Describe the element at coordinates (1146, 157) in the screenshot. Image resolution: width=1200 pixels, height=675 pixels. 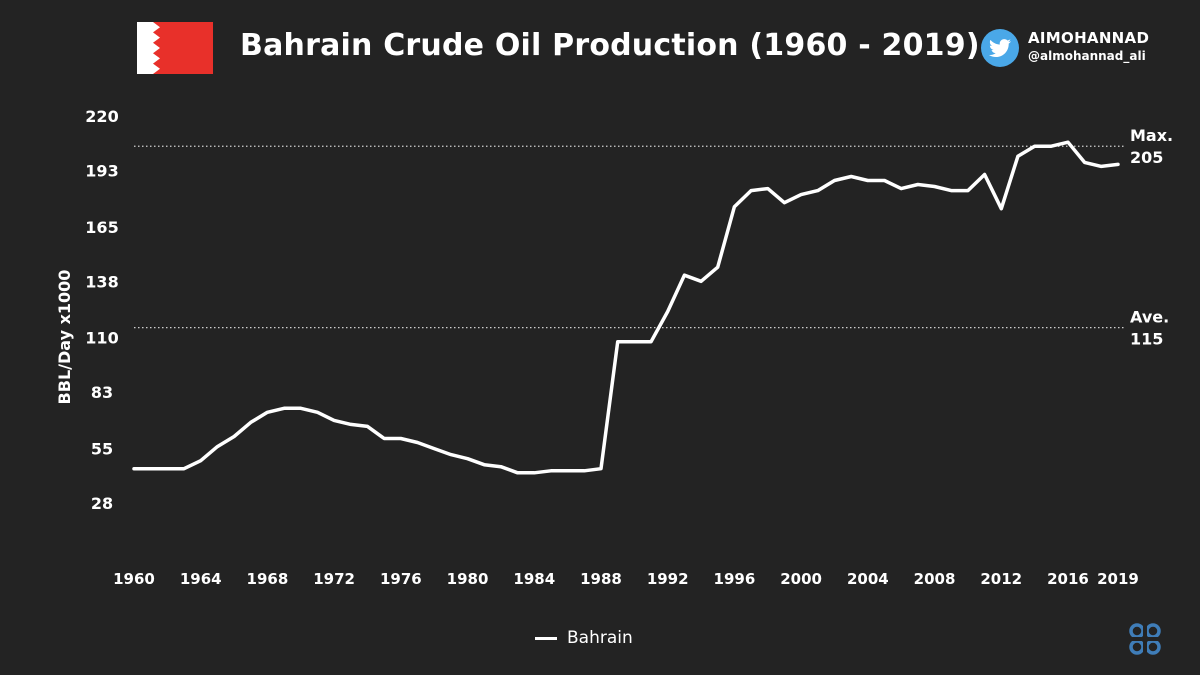
I see `reference-value: 205` at that location.